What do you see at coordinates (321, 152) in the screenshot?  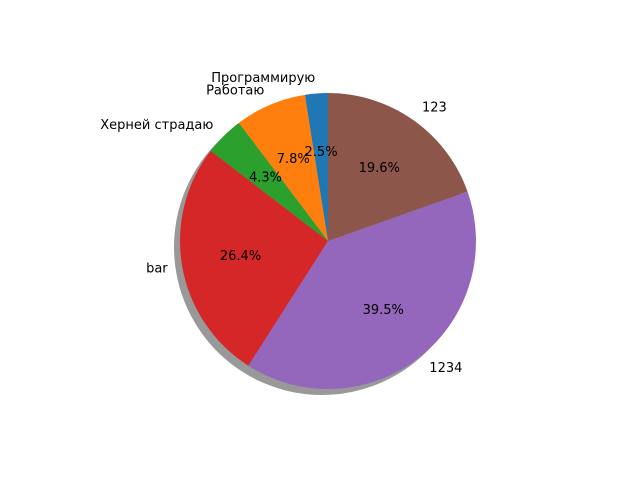 I see `slice-percent-программирую: 2.5%` at bounding box center [321, 152].